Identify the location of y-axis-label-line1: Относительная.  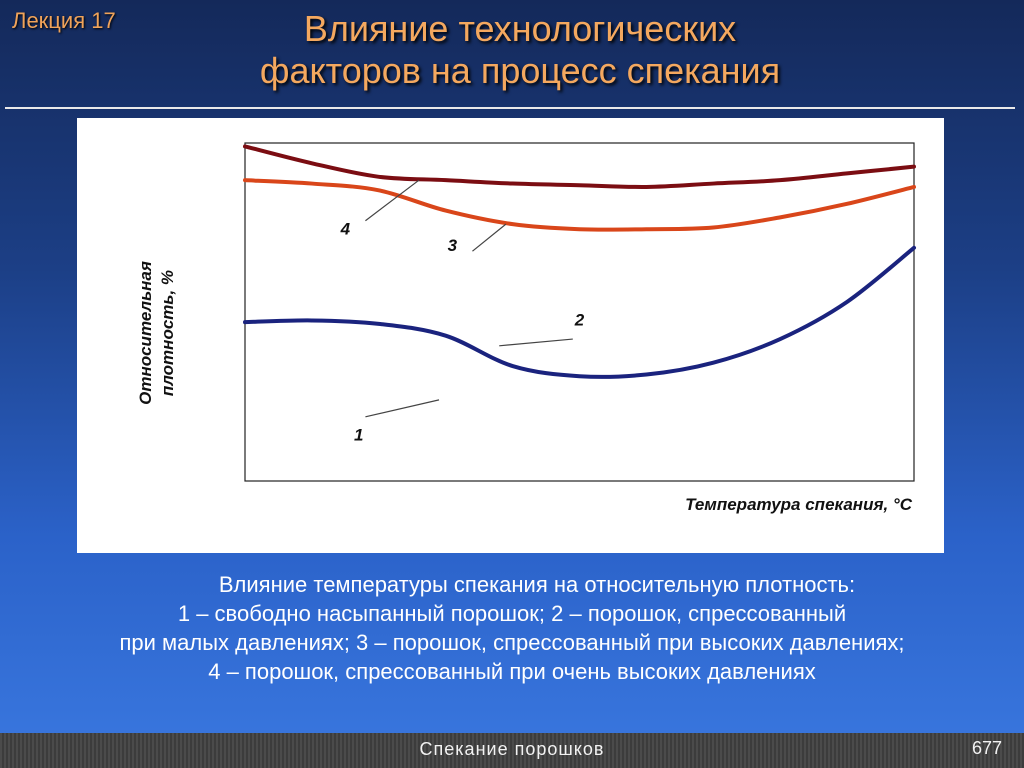
(145, 333).